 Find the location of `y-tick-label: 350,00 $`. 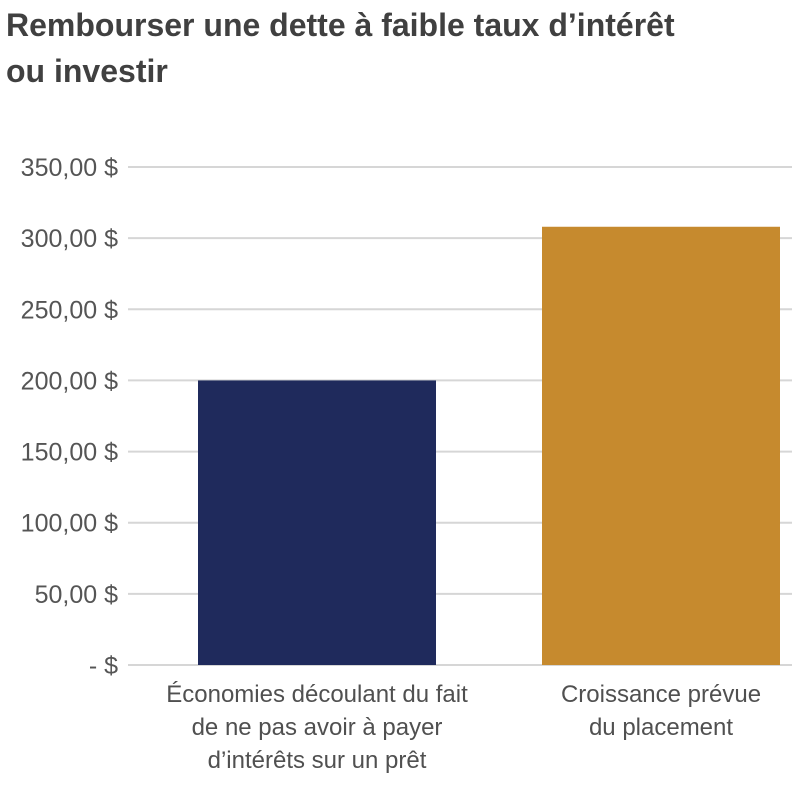

y-tick-label: 350,00 $ is located at coordinates (69, 168).